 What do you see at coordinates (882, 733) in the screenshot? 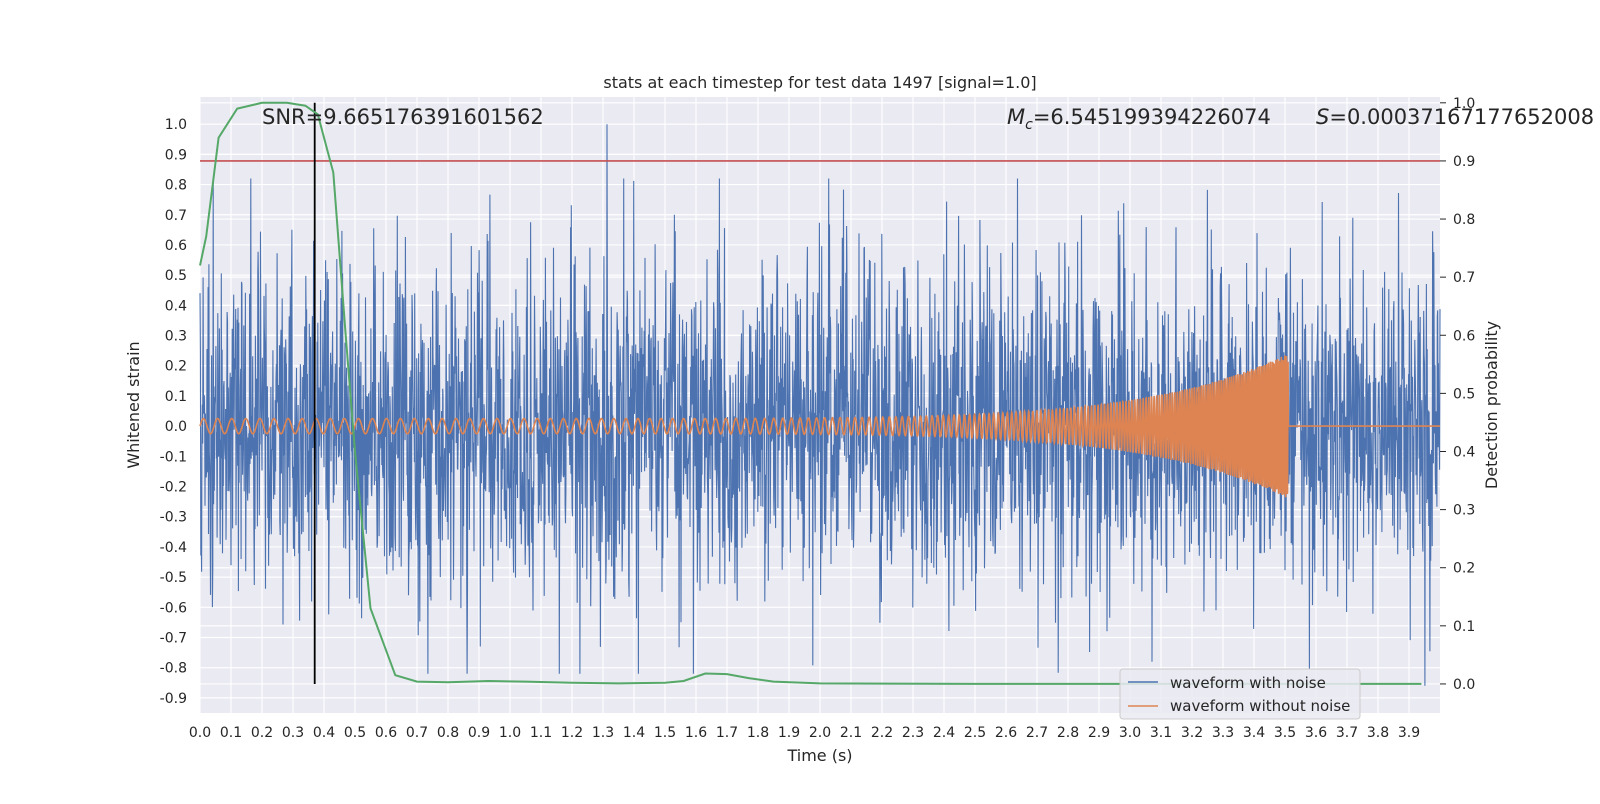
I see `x-tick-label: 2.2` at bounding box center [882, 733].